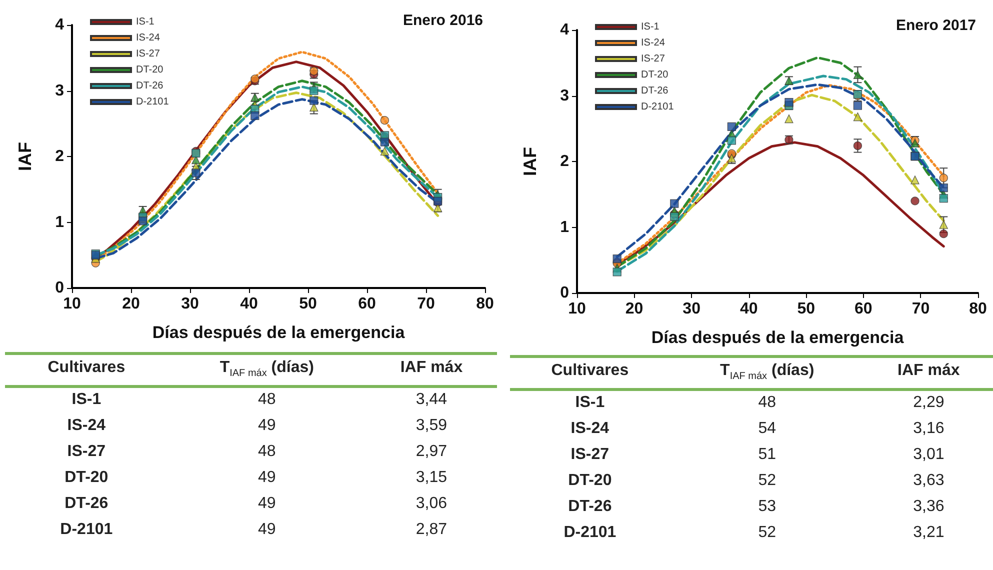 The image size is (993, 570). I want to click on data-label: 54, so click(767, 428).